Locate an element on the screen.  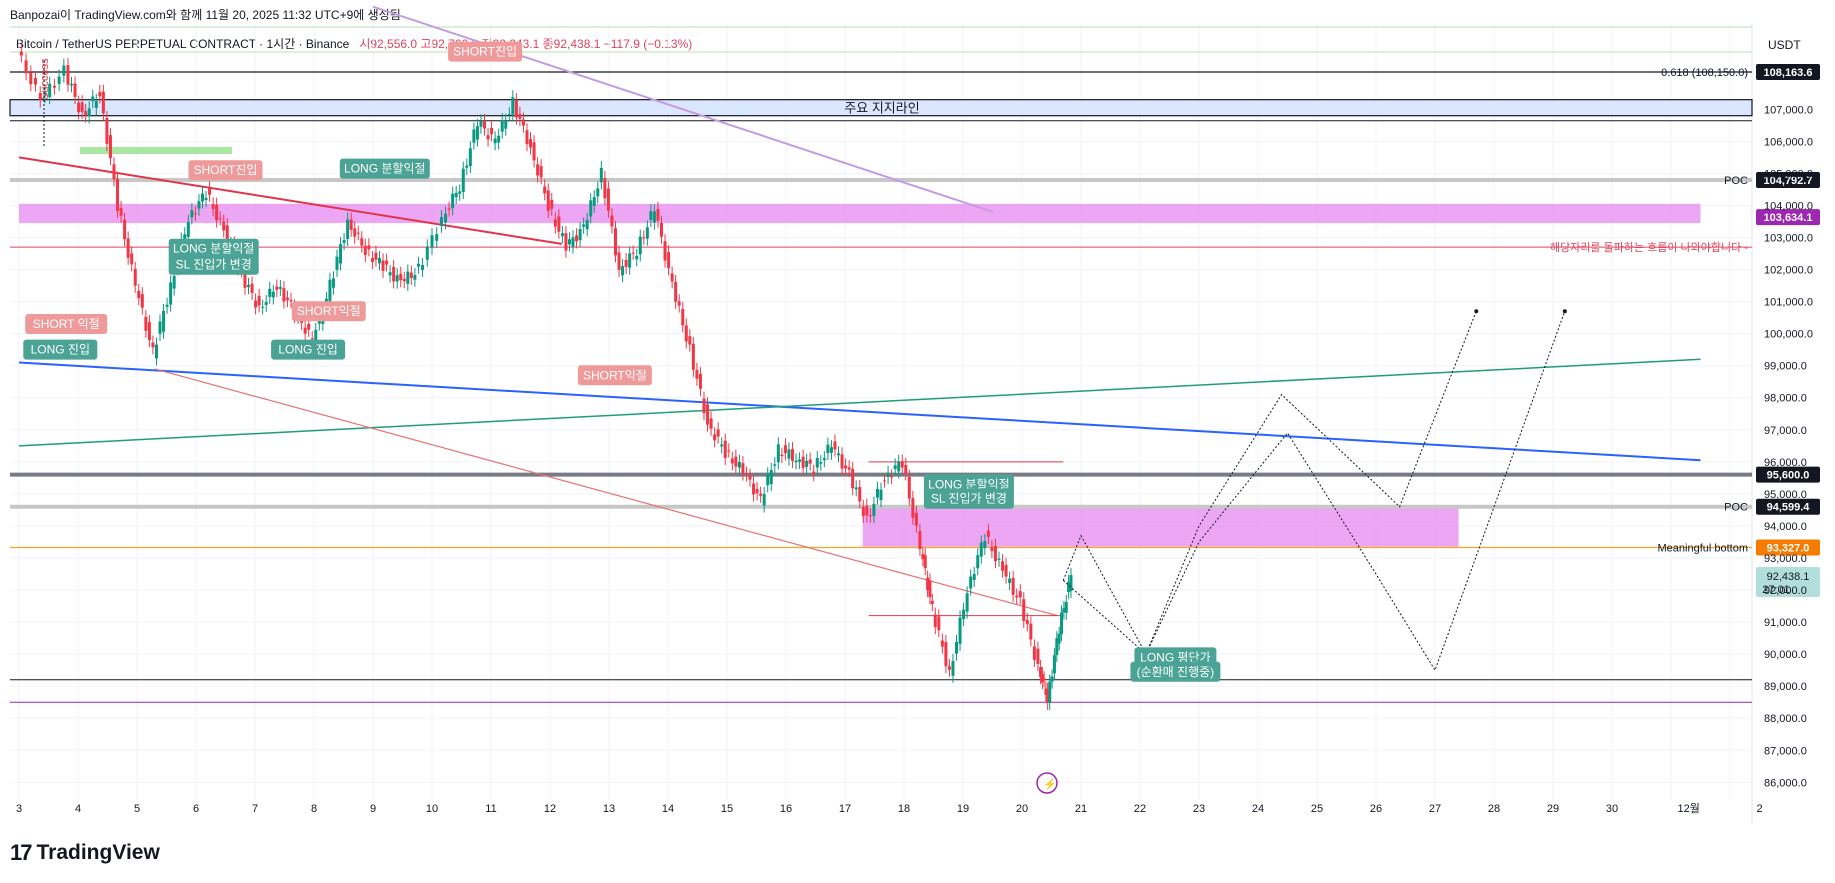
projection-arrow is located at coordinates (1564, 311).